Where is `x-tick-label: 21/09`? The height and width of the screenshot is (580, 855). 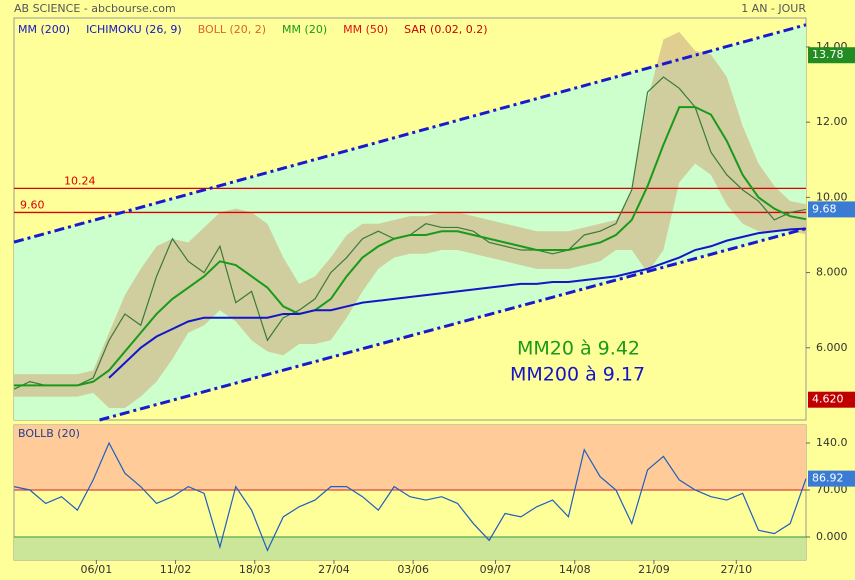
x-tick-label: 21/09 is located at coordinates (654, 569).